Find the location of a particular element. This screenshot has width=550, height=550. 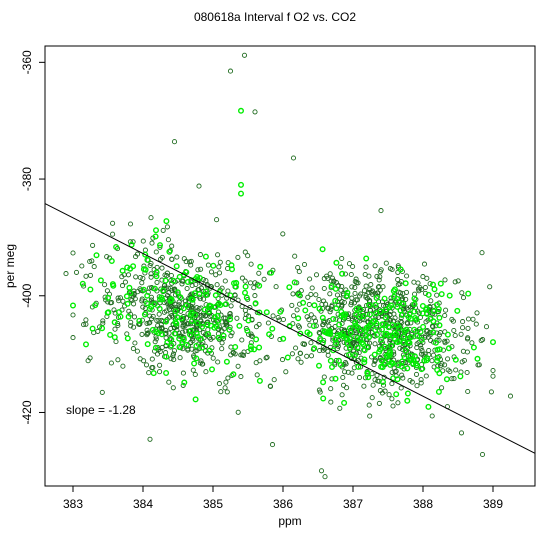

y-axis: -420 -400 -380 -360 is located at coordinates (32, 237).